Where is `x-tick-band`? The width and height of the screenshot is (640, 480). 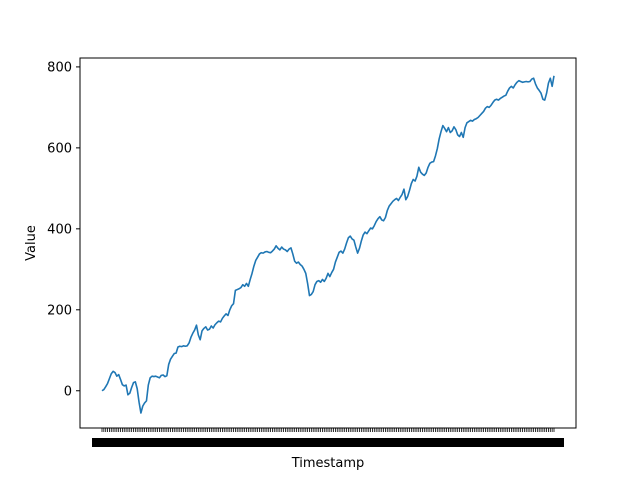 x-tick-band is located at coordinates (328, 437).